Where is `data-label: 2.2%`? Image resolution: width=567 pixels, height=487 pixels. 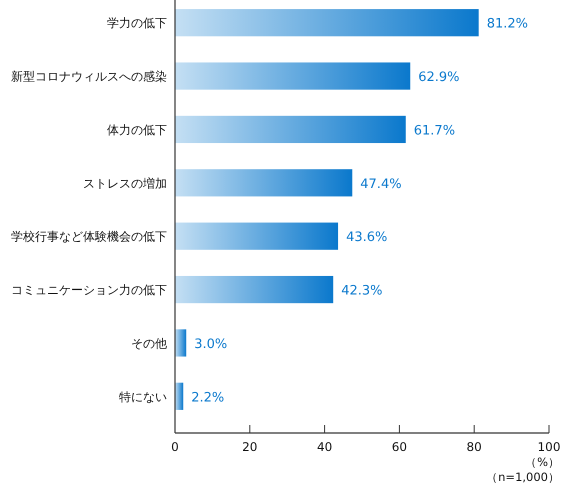 data-label: 2.2% is located at coordinates (207, 398).